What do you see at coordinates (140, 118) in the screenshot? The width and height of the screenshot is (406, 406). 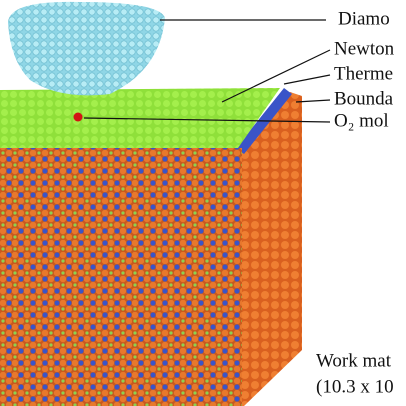 I see `newtonian-layer` at bounding box center [140, 118].